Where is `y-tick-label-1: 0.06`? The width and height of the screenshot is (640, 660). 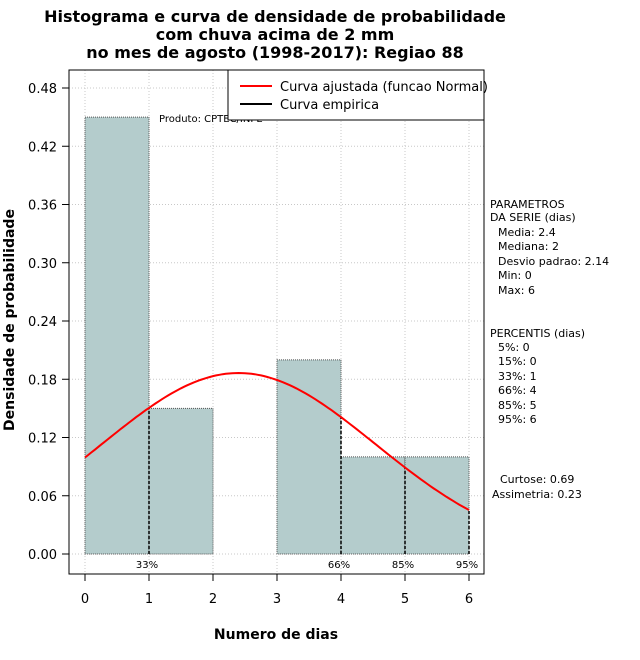
y-tick-label-1: 0.06 is located at coordinates (42, 497).